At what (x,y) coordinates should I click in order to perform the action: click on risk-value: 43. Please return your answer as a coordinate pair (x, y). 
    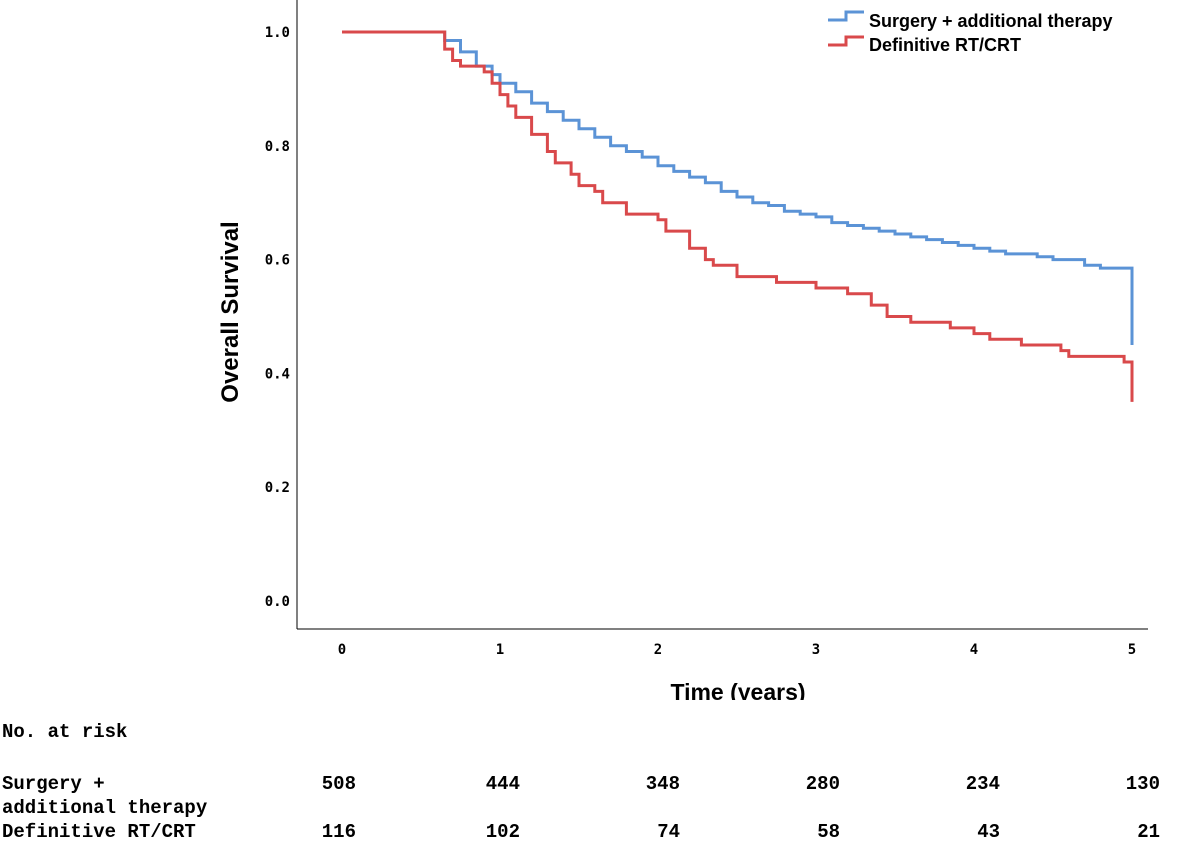
    Looking at the image, I should click on (988, 832).